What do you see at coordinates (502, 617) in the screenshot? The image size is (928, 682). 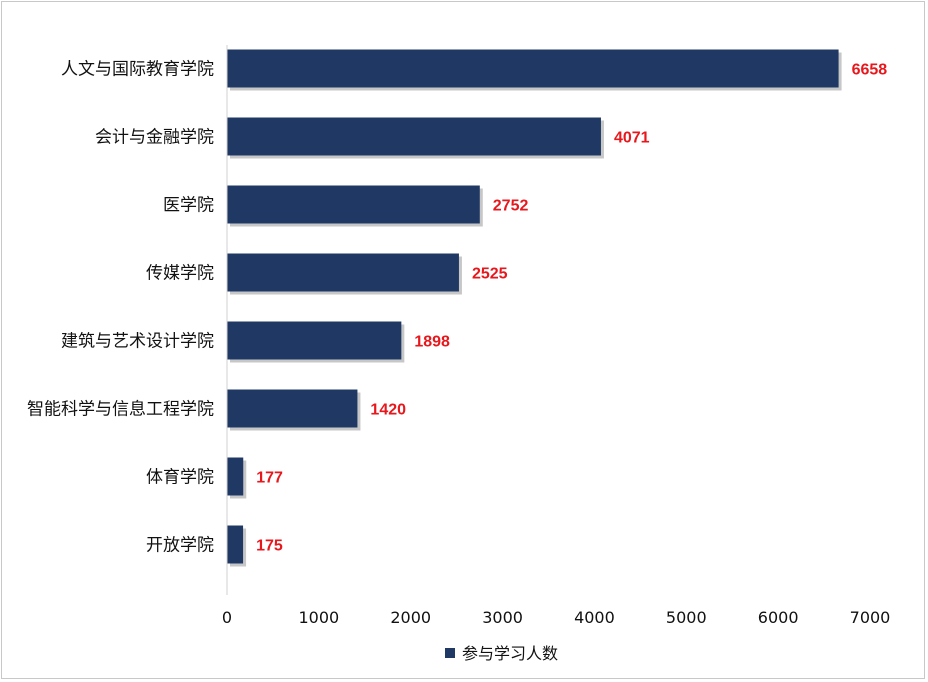 I see `x-tick-label: 3000` at bounding box center [502, 617].